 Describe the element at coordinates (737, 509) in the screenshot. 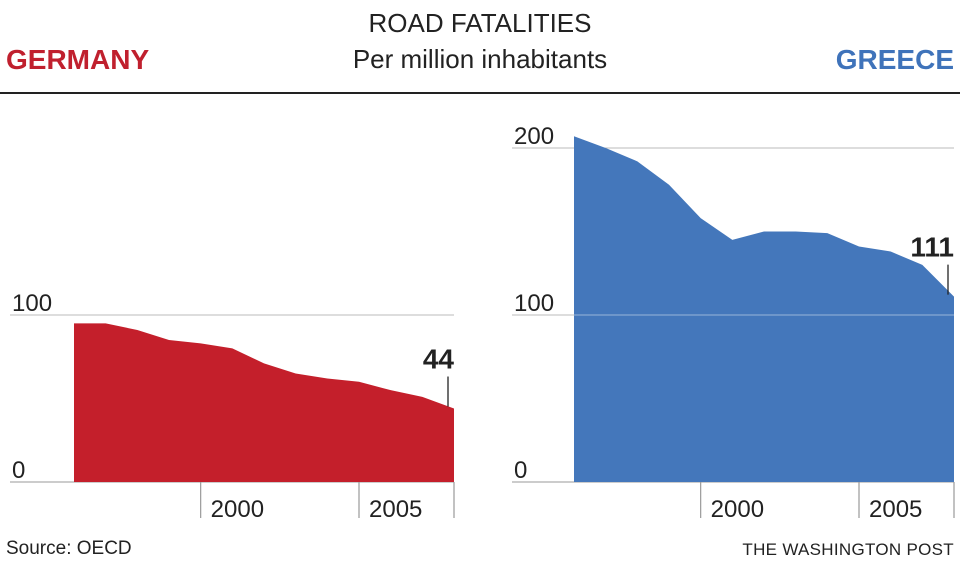

I see `greece-xtick-label-2000: 2000` at that location.